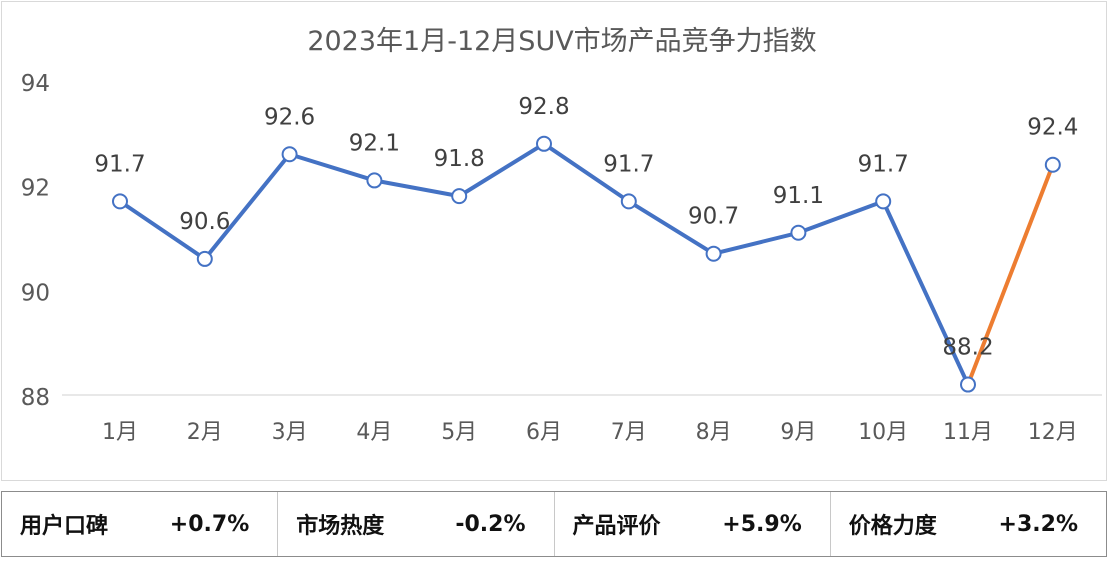  I want to click on data-label-9: 91.1, so click(798, 196).